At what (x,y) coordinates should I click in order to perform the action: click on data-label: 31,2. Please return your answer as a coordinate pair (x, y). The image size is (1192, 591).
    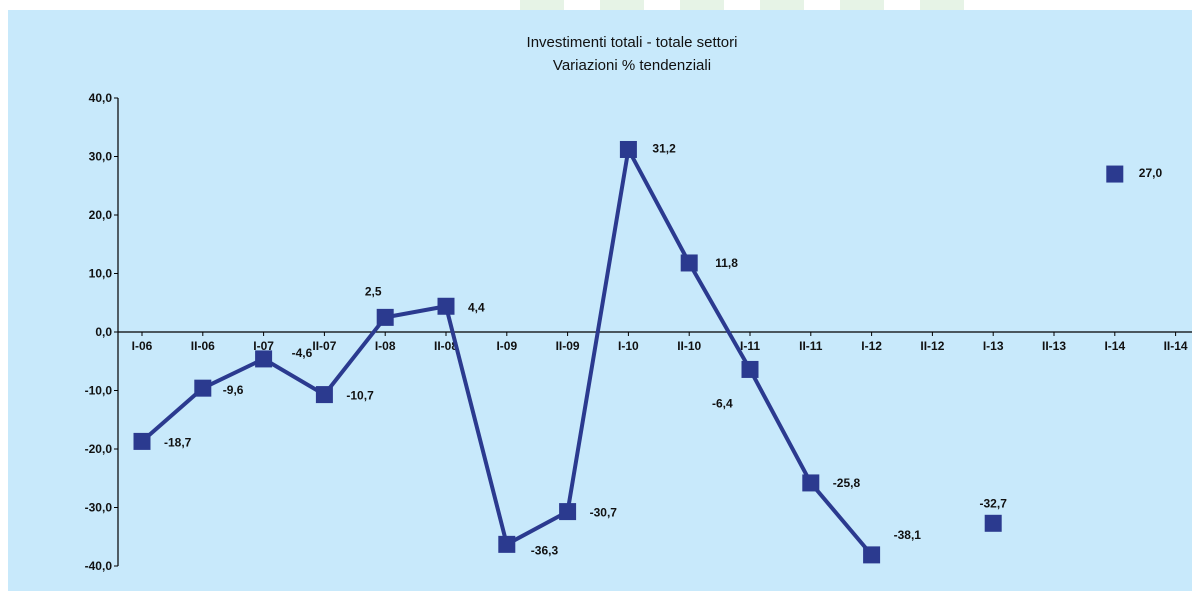
    Looking at the image, I should click on (664, 148).